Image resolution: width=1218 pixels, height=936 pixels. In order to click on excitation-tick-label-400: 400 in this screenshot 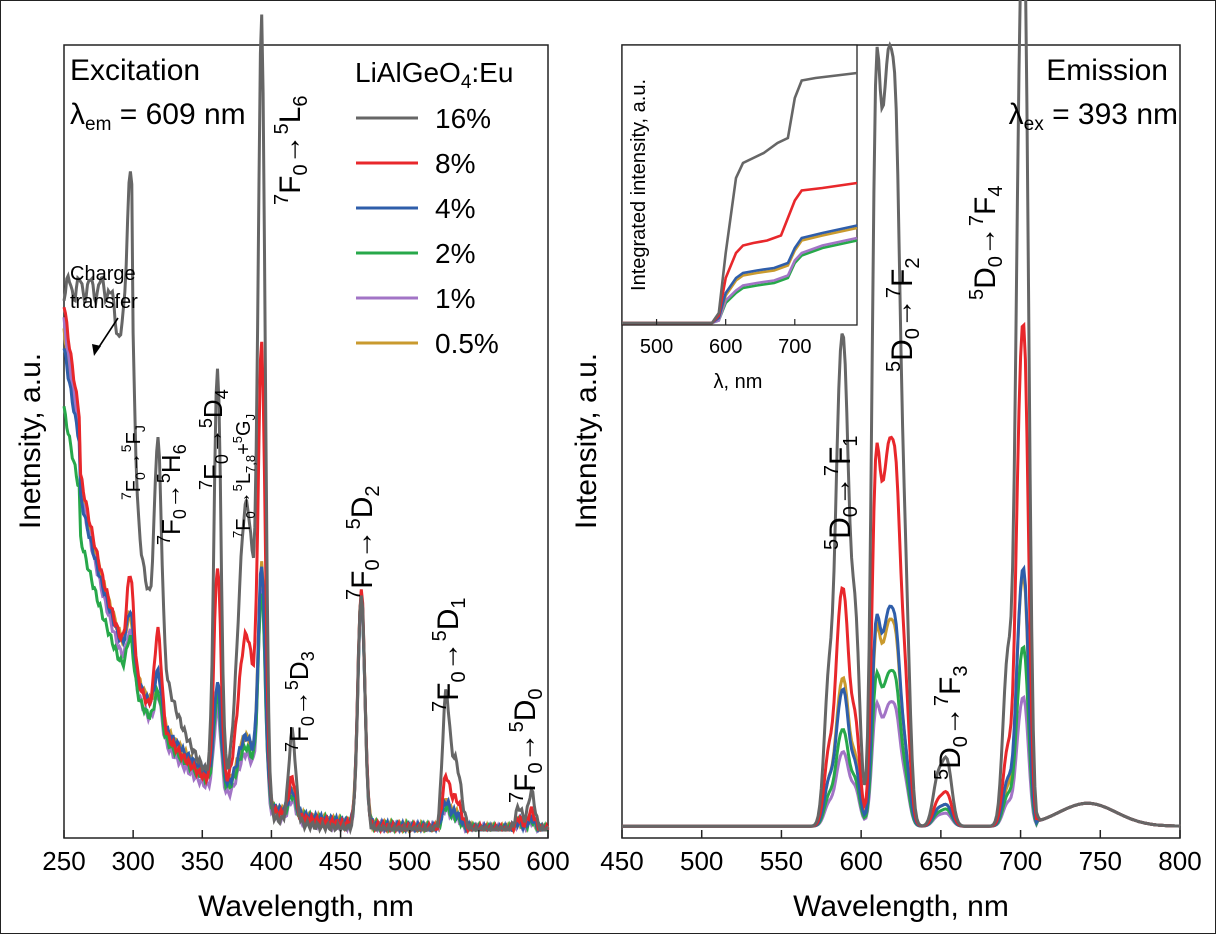, I will do `click(271, 861)`.